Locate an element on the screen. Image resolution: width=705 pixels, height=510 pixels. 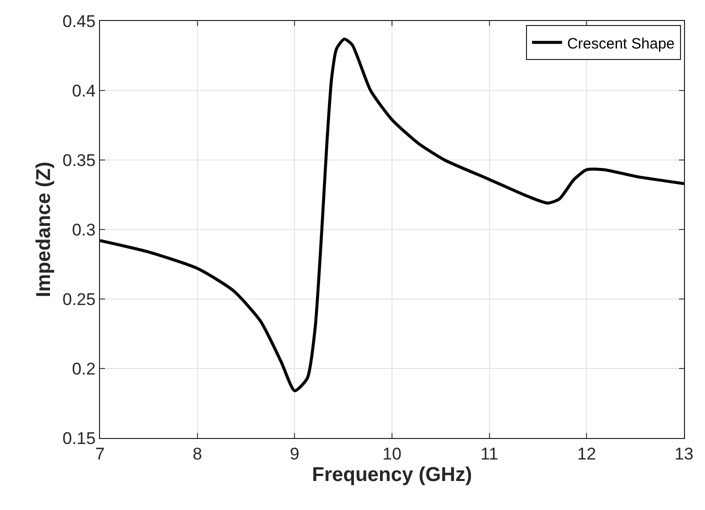
x-tick-label: 12 is located at coordinates (586, 454).